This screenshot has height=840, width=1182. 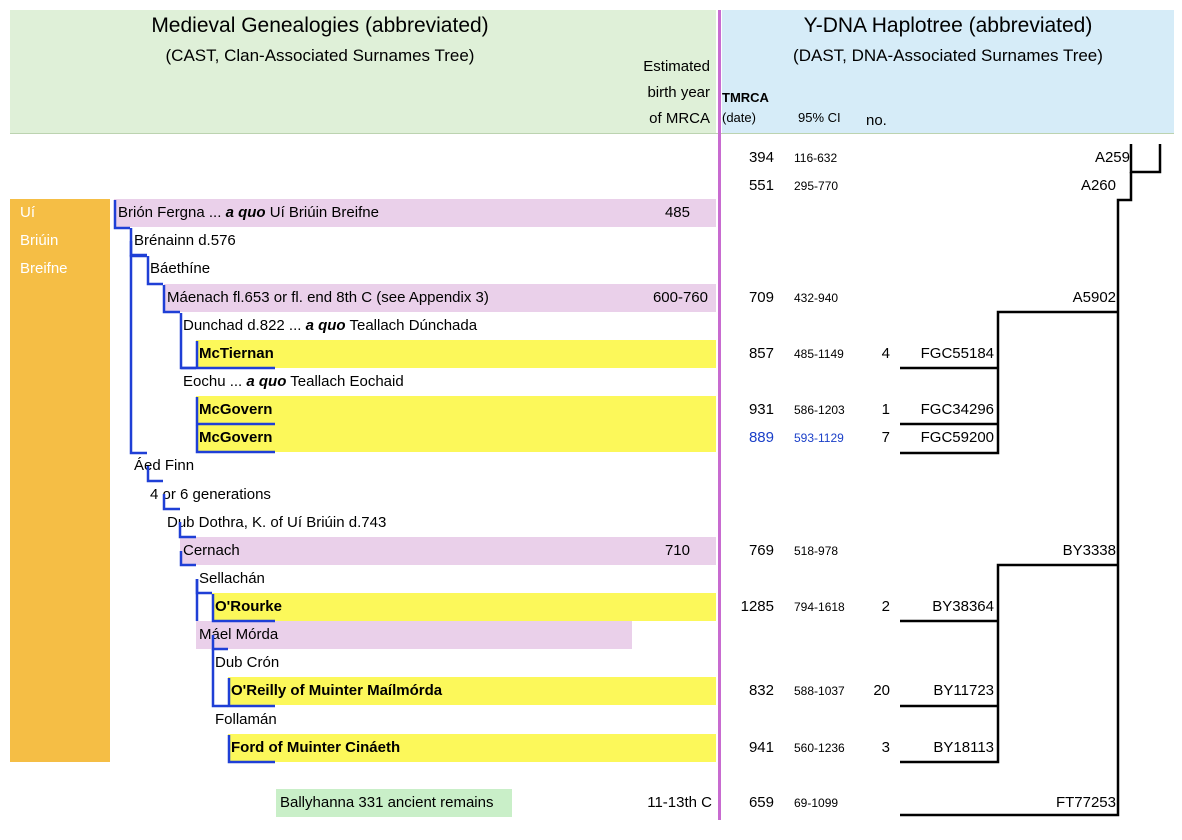 What do you see at coordinates (44, 268) in the screenshot?
I see `clan-label-3: Breifne` at bounding box center [44, 268].